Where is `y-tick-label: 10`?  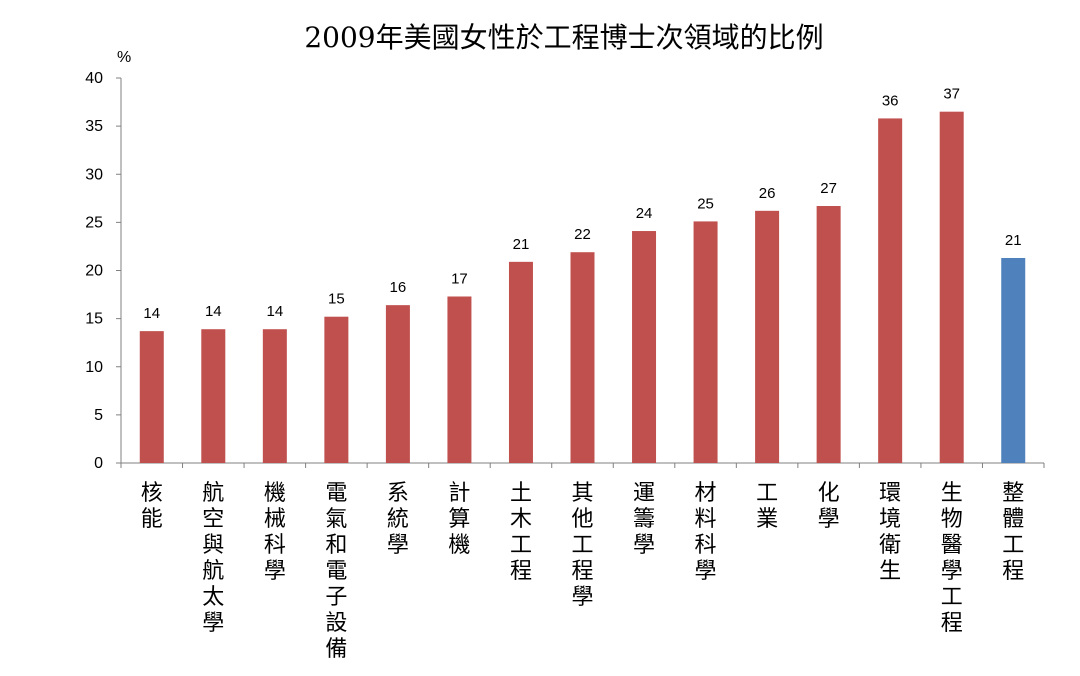 y-tick-label: 10 is located at coordinates (94, 367).